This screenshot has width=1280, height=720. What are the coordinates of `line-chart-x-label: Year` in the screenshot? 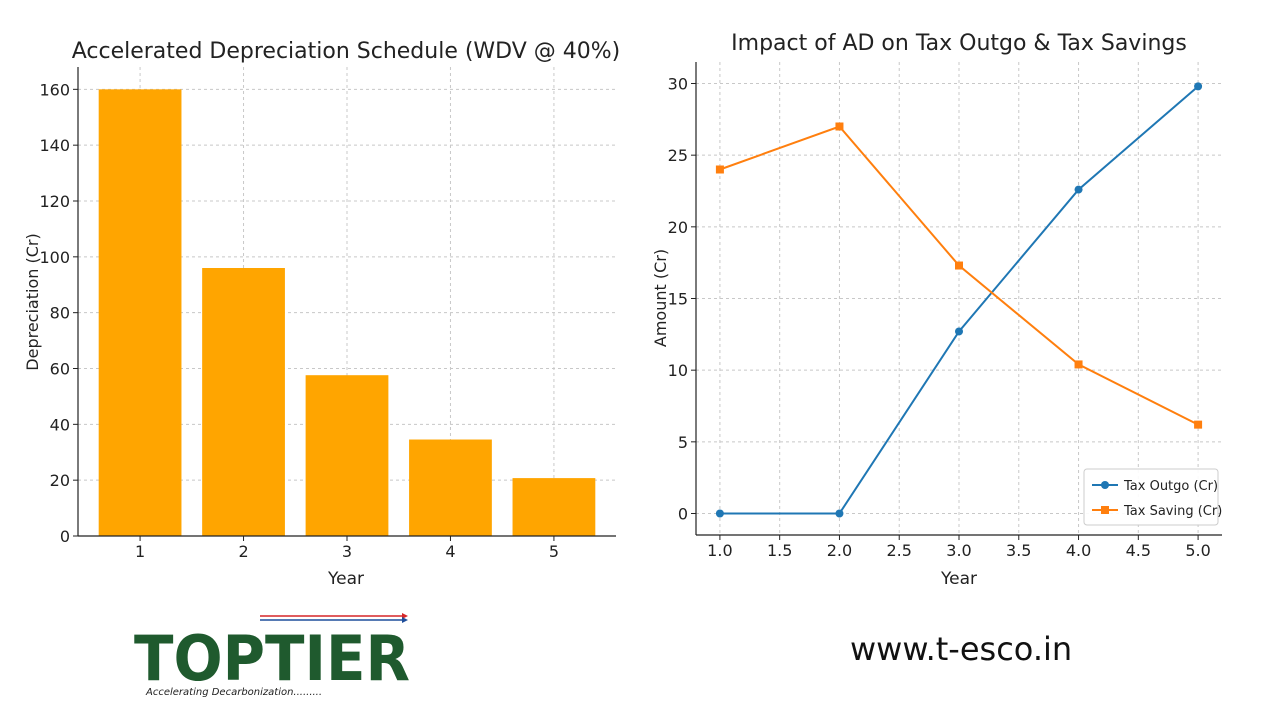 It's located at (958, 579).